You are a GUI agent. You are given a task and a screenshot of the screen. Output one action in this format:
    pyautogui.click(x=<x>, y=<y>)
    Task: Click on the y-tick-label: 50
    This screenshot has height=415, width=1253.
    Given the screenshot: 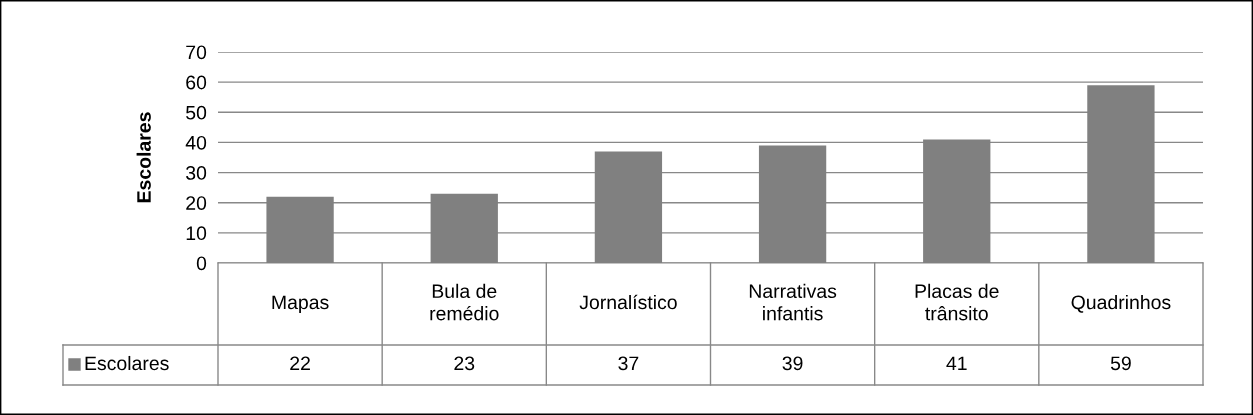 What is the action you would take?
    pyautogui.click(x=196, y=112)
    